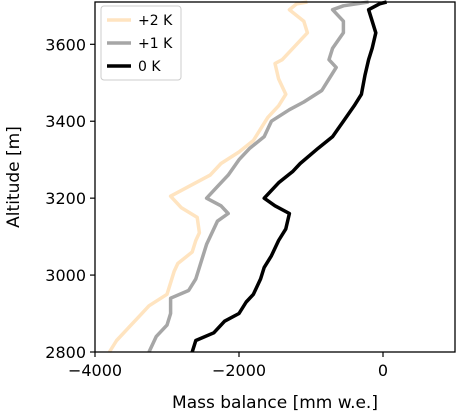  I want to click on legend: +2 K +1 K 0 K, so click(141, 43).